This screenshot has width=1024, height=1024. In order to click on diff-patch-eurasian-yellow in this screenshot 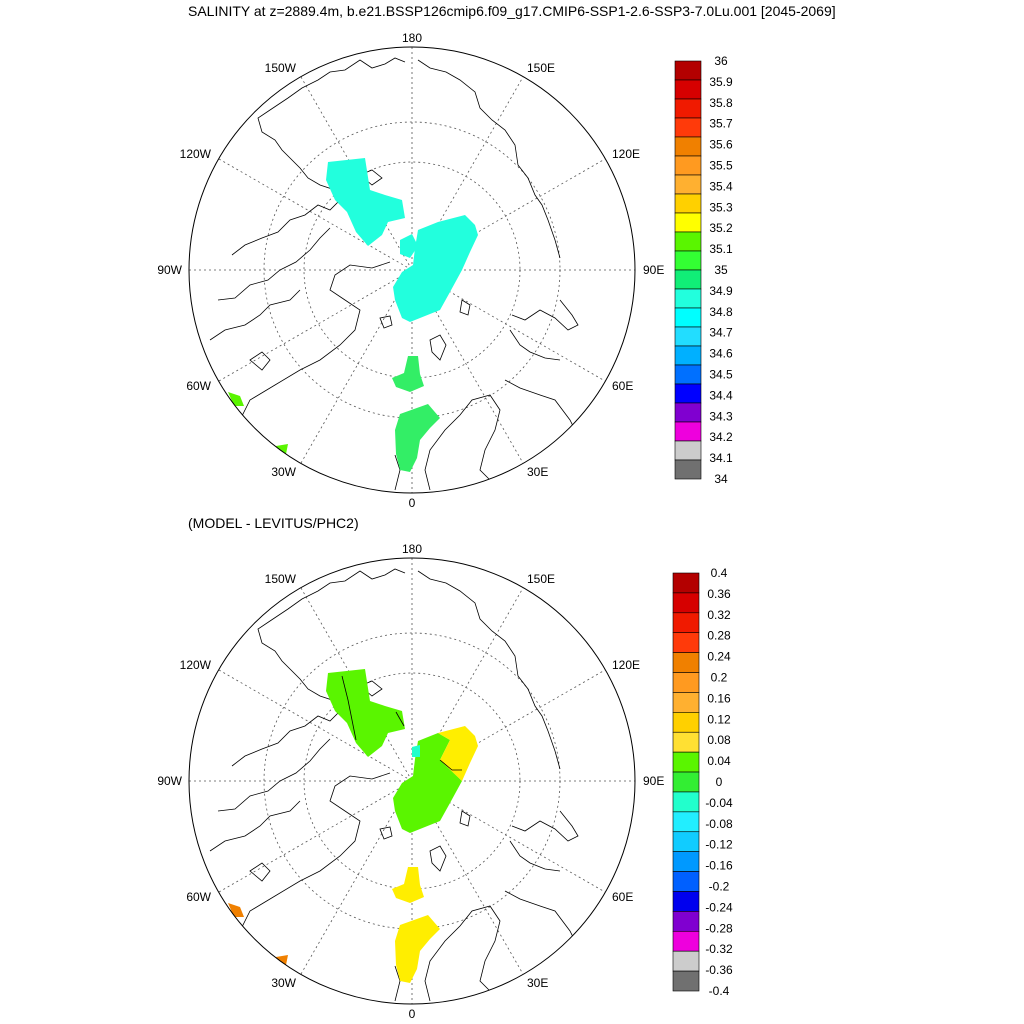, I will do `click(458, 753)`.